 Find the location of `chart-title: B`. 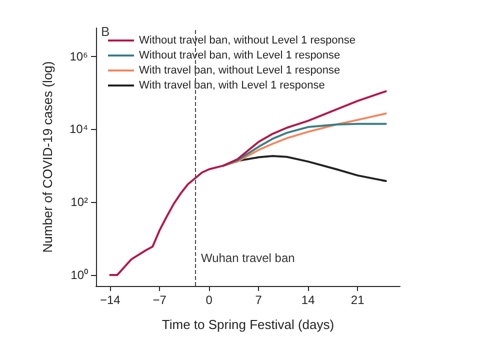

chart-title: B is located at coordinates (105, 31).